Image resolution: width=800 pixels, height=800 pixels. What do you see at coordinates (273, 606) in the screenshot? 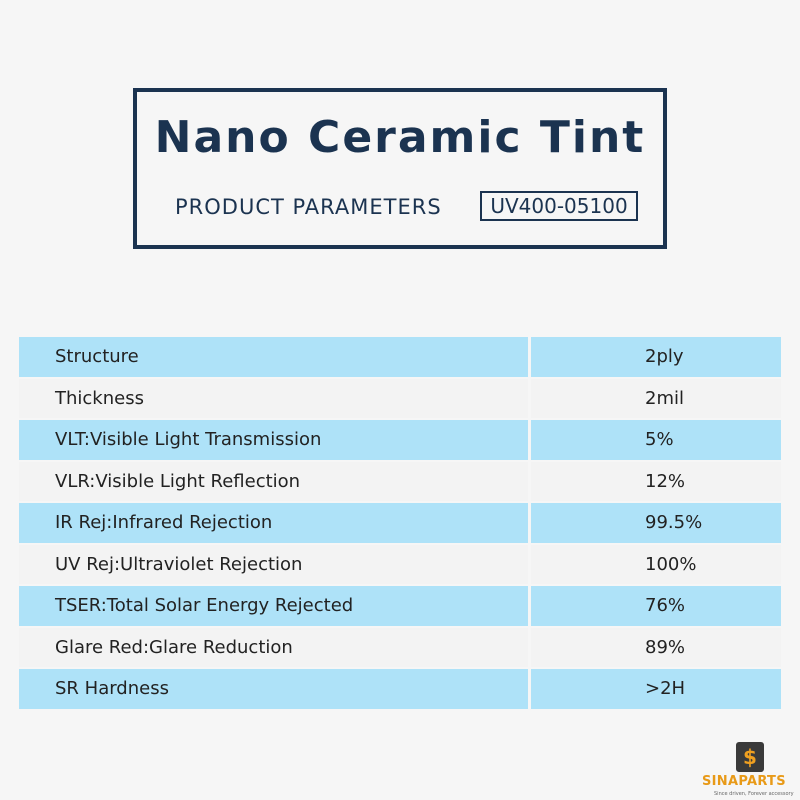
I see `parameter-name: TSER:Total Solar Energy Rejected` at bounding box center [273, 606].